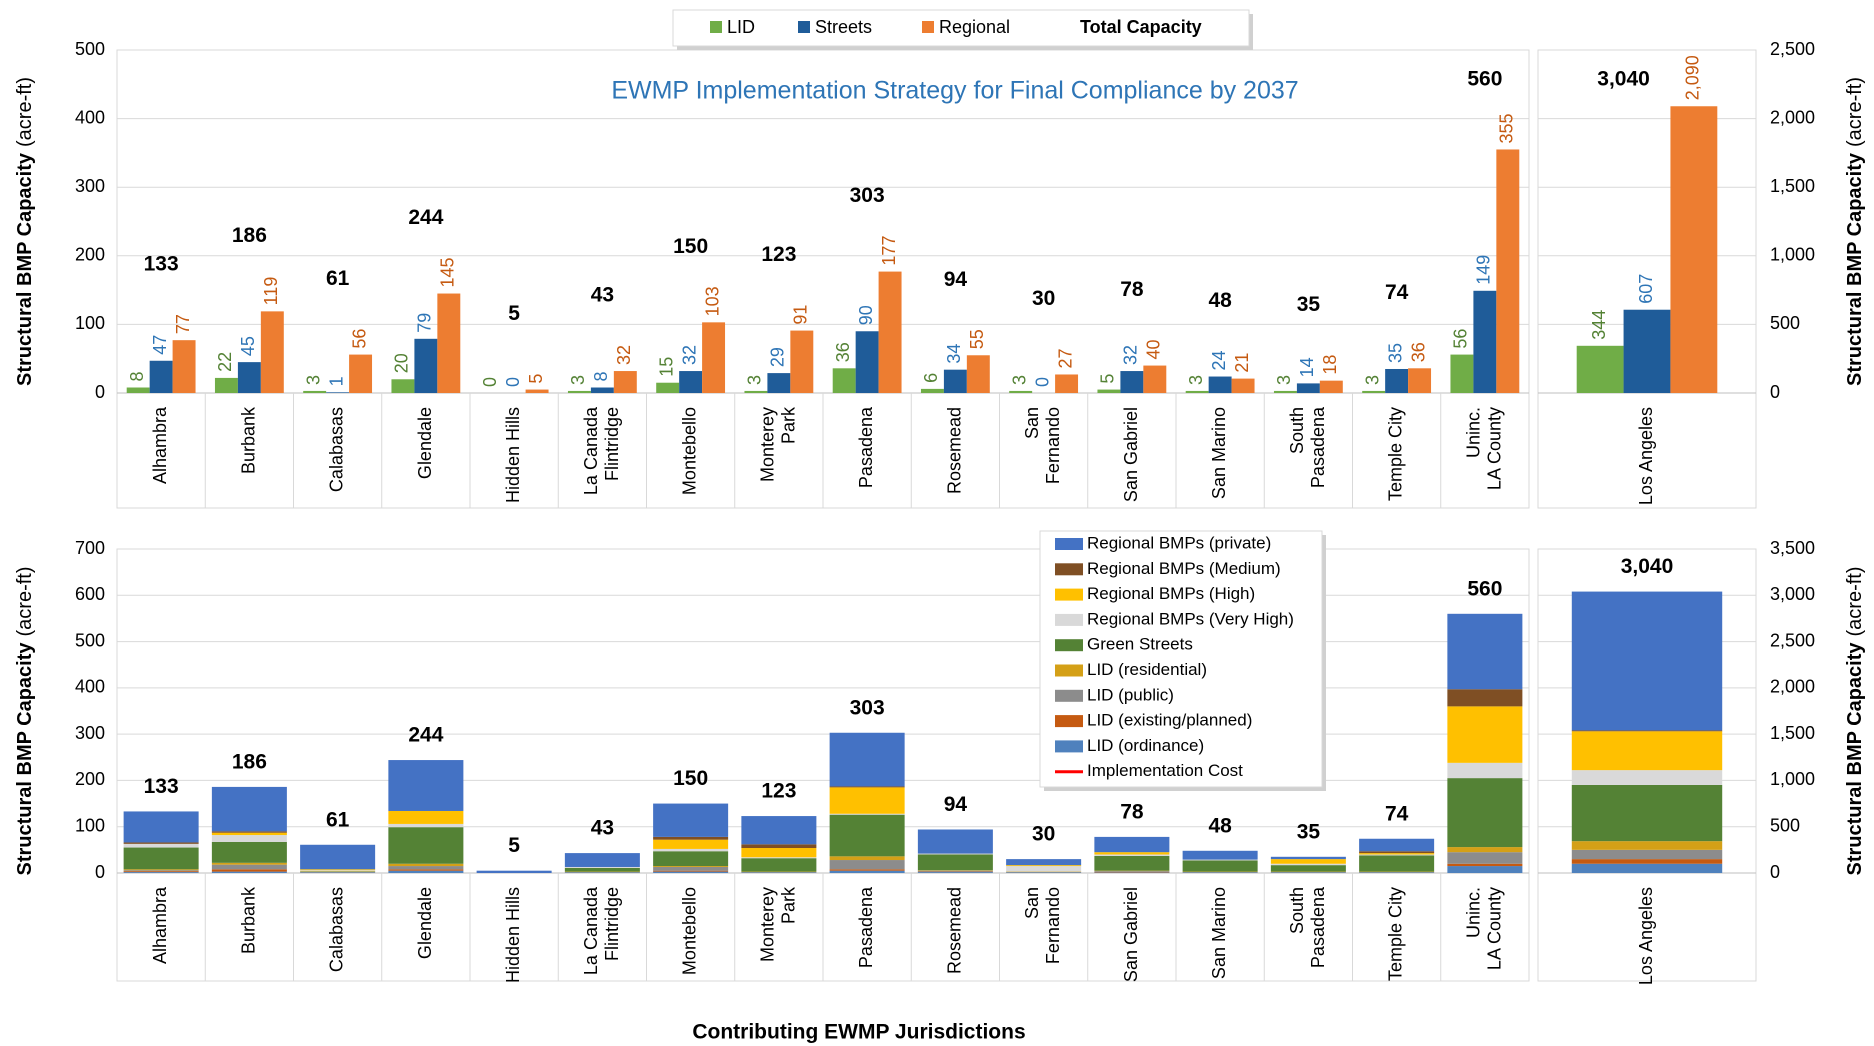 The image size is (1874, 1046). What do you see at coordinates (602, 295) in the screenshot?
I see `total-label: 43` at bounding box center [602, 295].